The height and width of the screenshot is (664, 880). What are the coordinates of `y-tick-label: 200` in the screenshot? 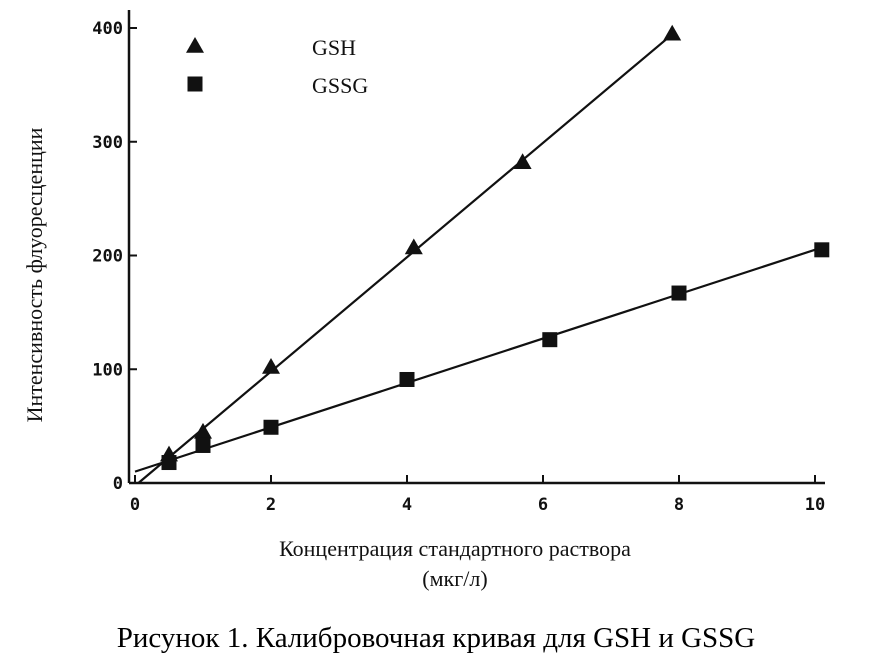 It's located at (107, 257).